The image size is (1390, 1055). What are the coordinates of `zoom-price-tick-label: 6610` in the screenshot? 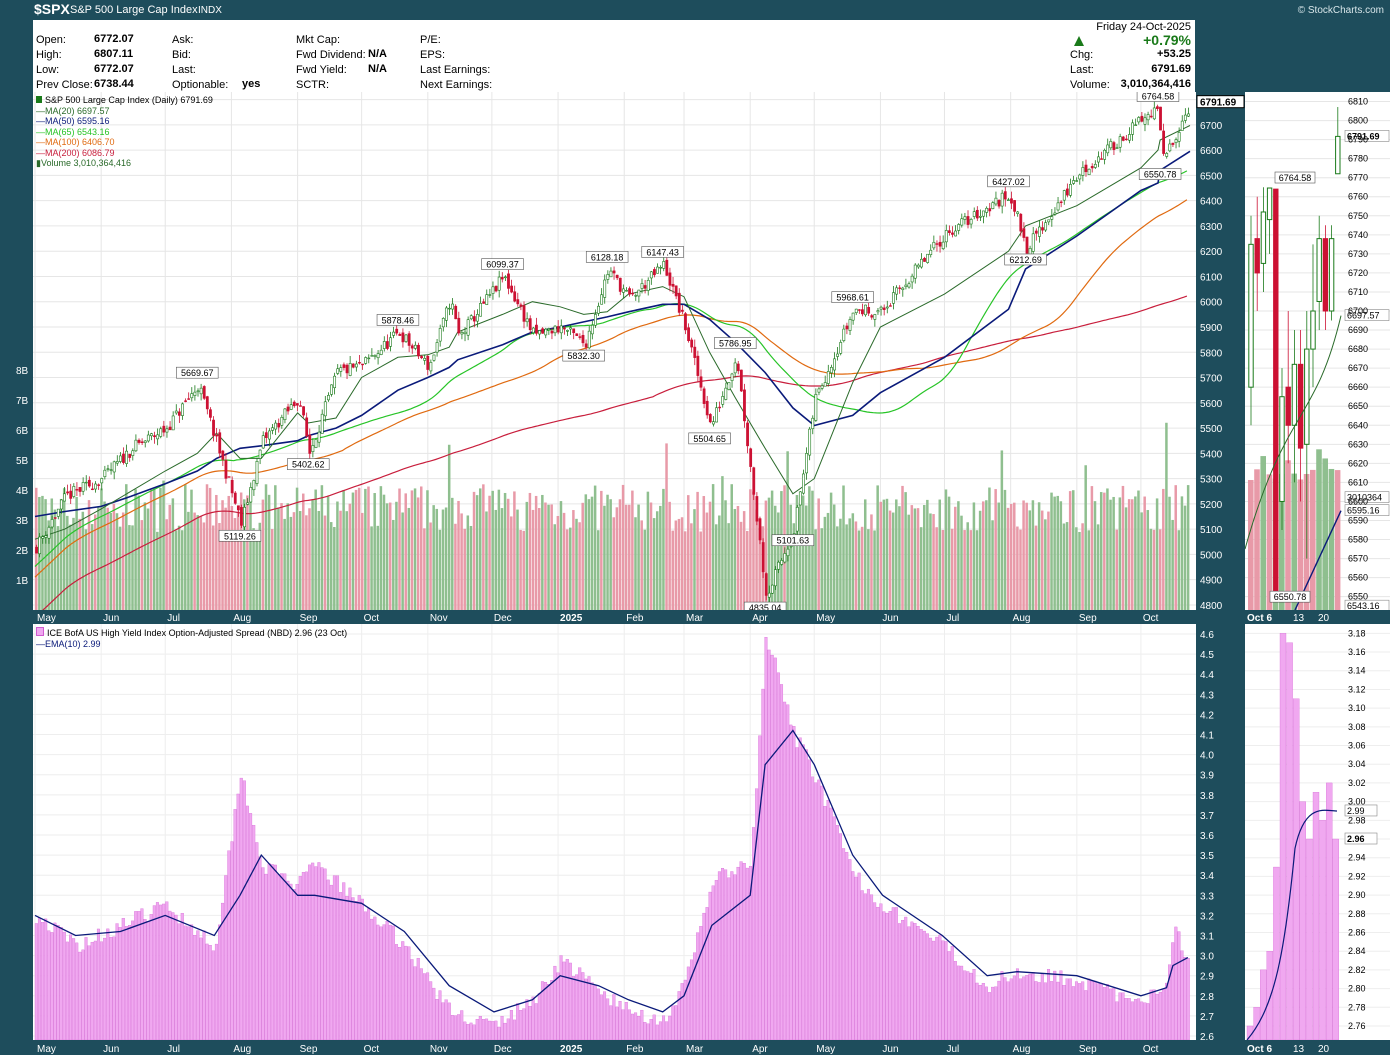 It's located at (1358, 482).